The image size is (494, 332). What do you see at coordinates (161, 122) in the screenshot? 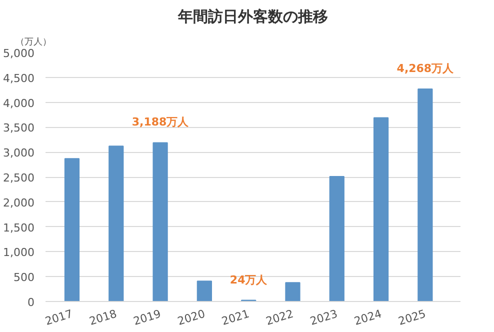
I see `data-label: 3,188万人` at bounding box center [161, 122].